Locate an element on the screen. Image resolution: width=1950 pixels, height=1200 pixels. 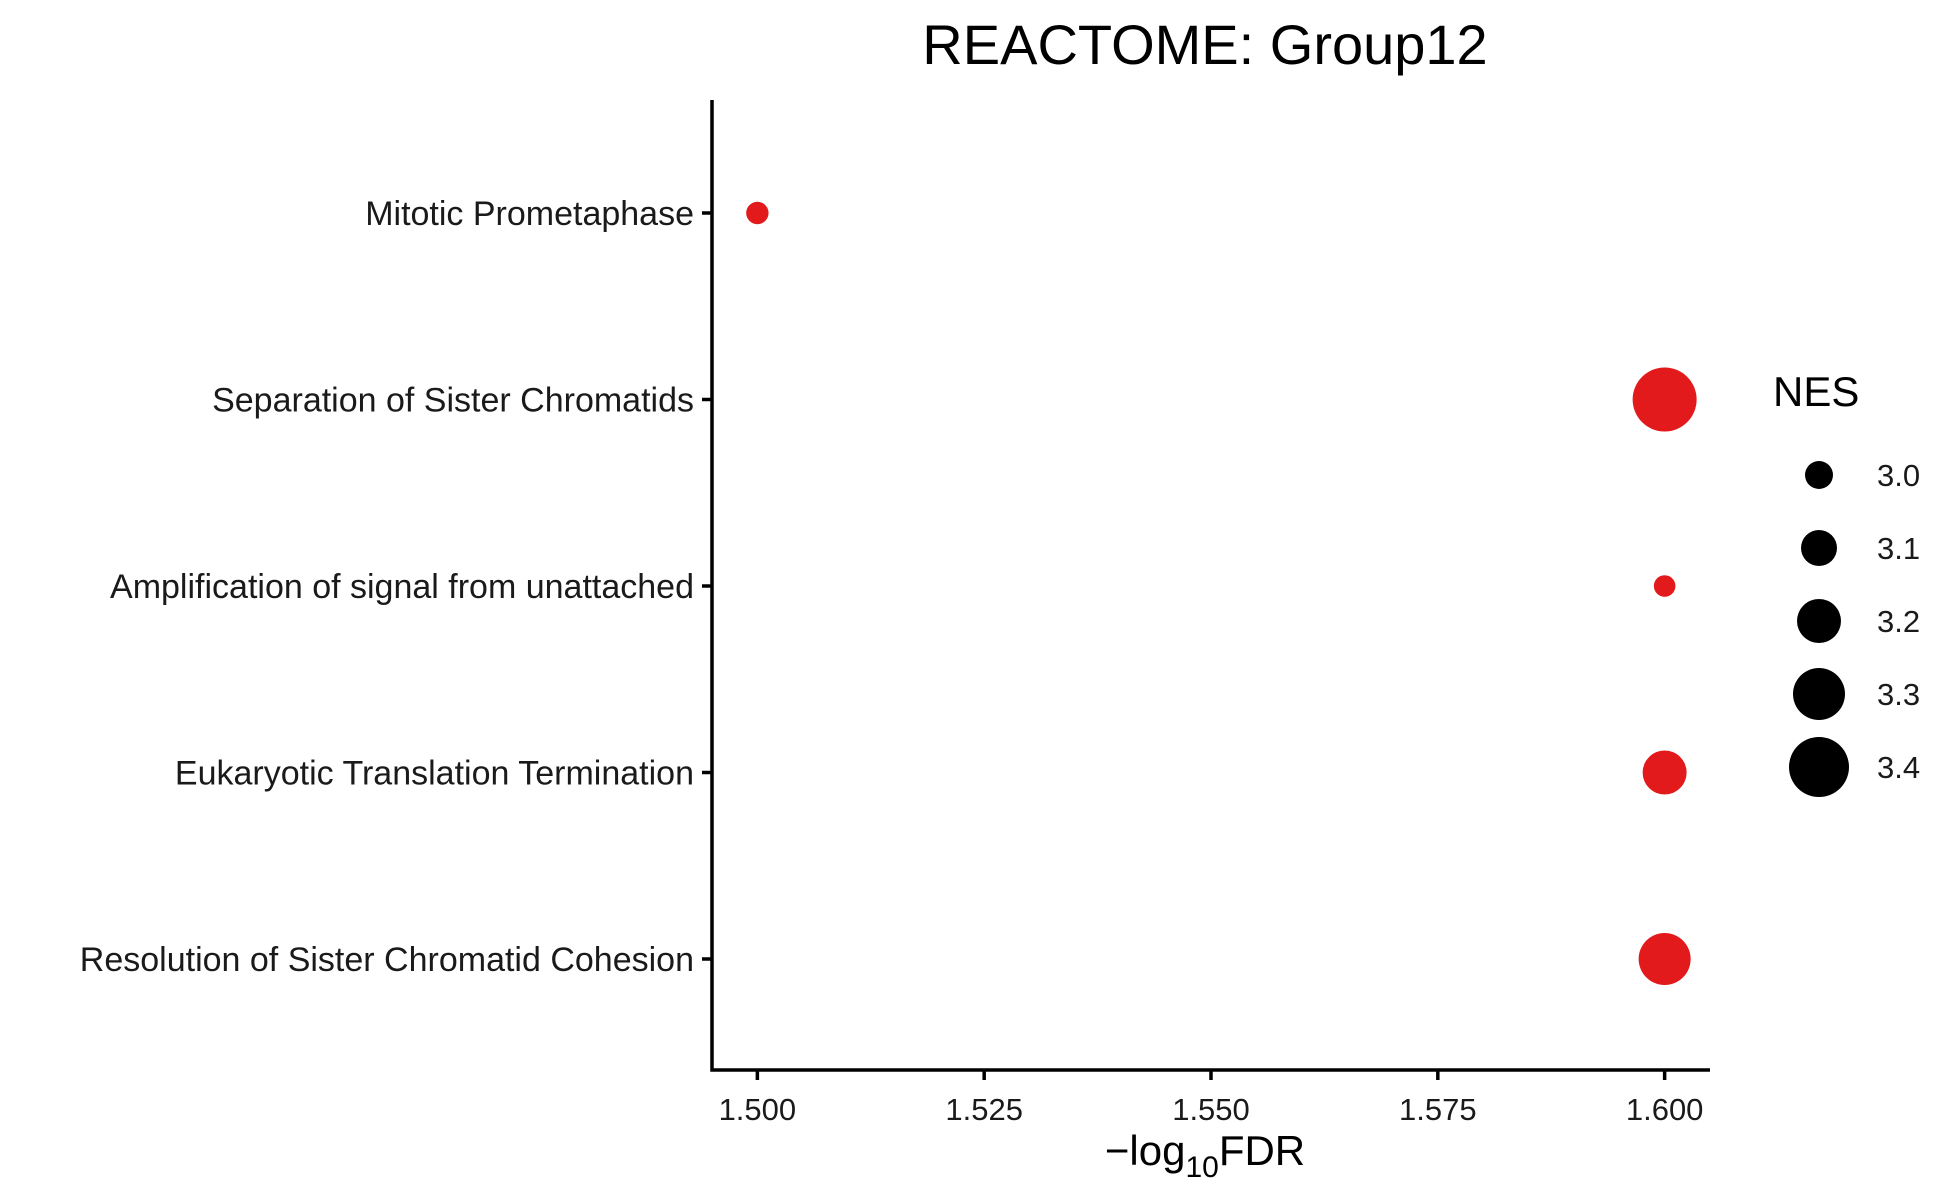
x-tick-label: 1.600 is located at coordinates (1665, 1109).